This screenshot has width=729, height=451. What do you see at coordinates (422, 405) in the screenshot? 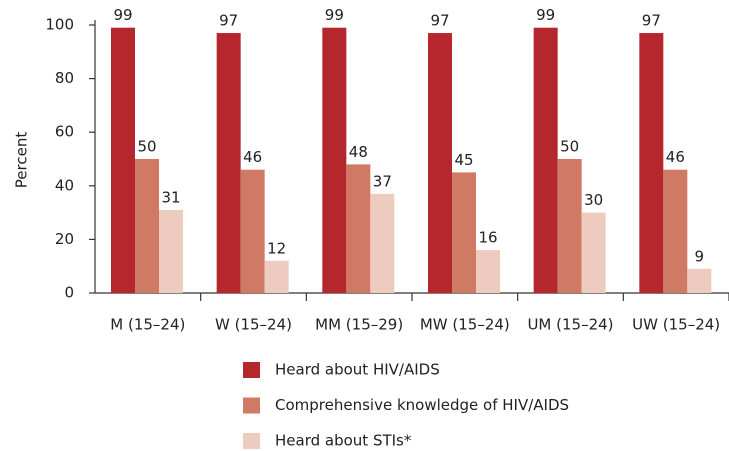
I see `legend-label: Comprehensive knowledge of HIV/AIDS` at bounding box center [422, 405].